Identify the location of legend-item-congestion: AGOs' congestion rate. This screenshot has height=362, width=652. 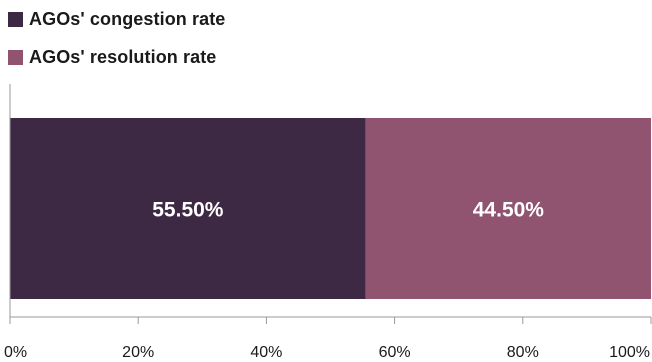
(116, 19).